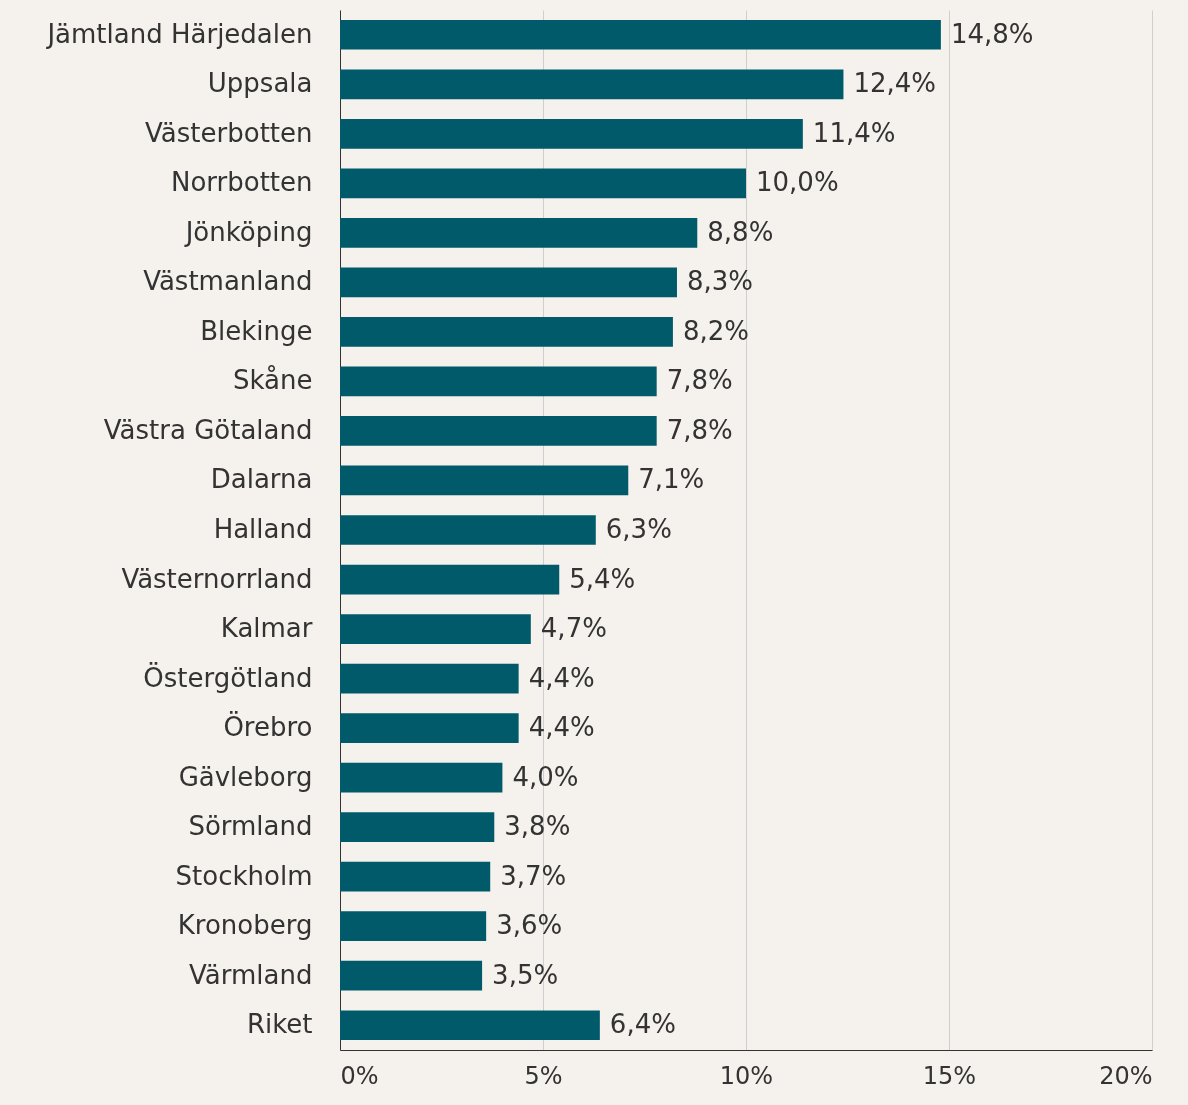 This screenshot has width=1188, height=1105. I want to click on data-label: 3,6%, so click(529, 925).